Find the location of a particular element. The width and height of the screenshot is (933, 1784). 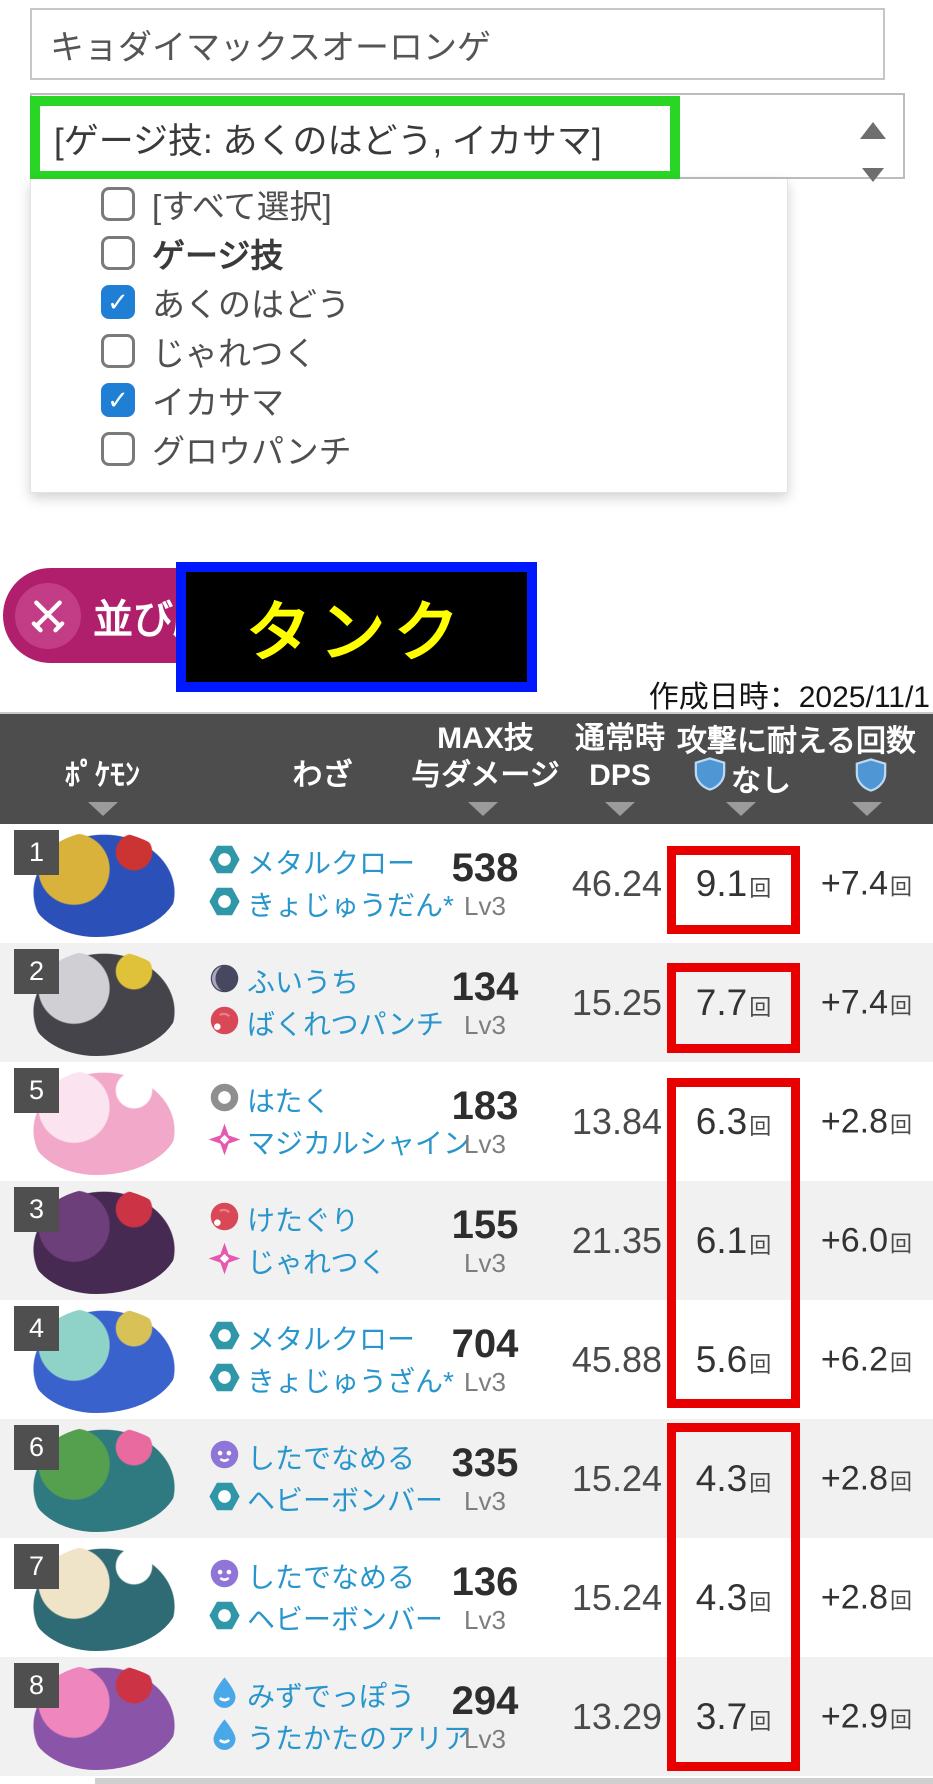

moves-cell: したでなめる ヘビーボンバー is located at coordinates (333, 1478).